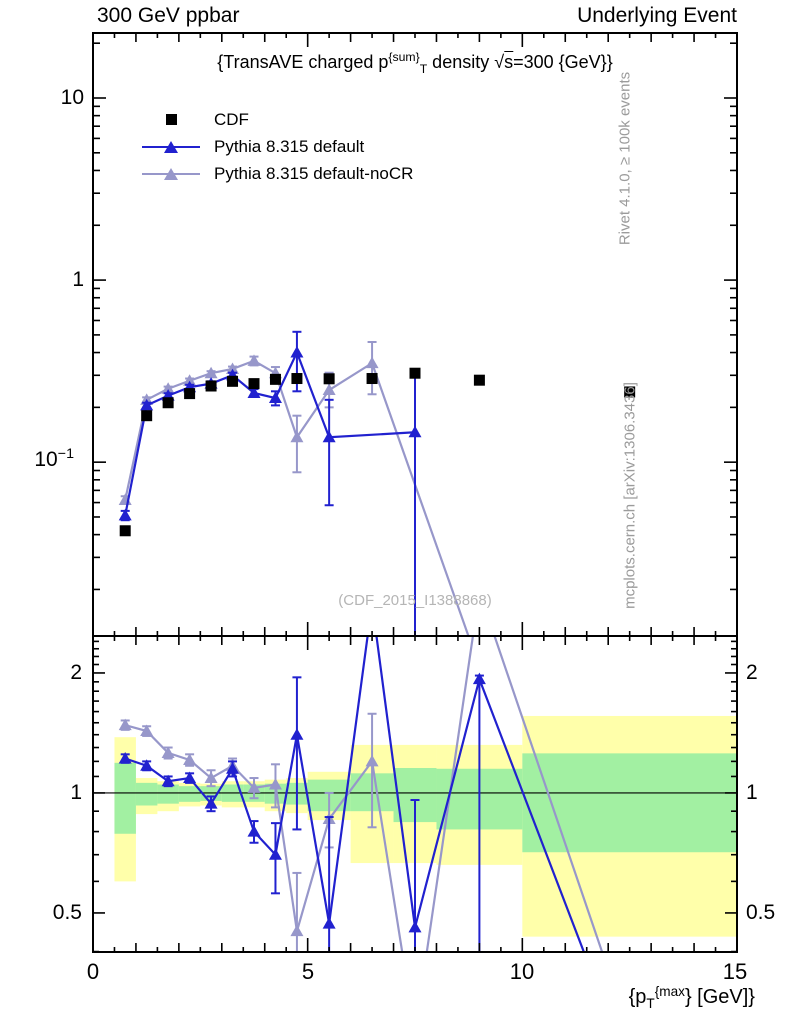 This screenshot has height=1024, width=786. Describe the element at coordinates (719, 997) in the screenshot. I see `x-title-unit: } [GeV]}` at that location.